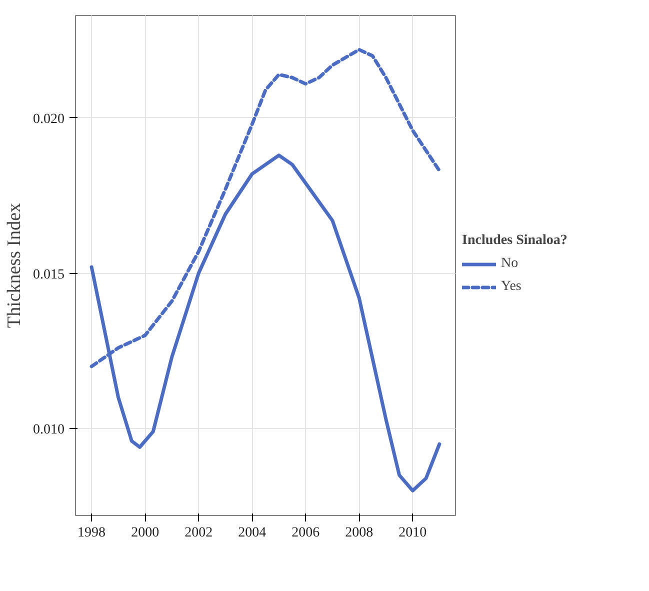 The image size is (649, 591). Describe the element at coordinates (515, 241) in the screenshot. I see `legend-title: Includes Sinaloa?` at that location.